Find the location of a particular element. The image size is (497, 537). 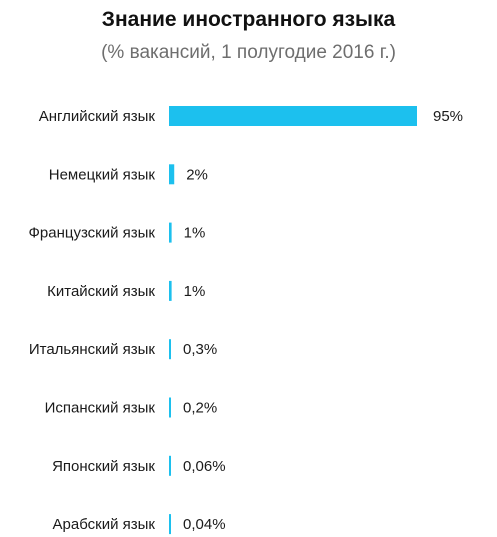

category-label: Китайский язык is located at coordinates (101, 291).